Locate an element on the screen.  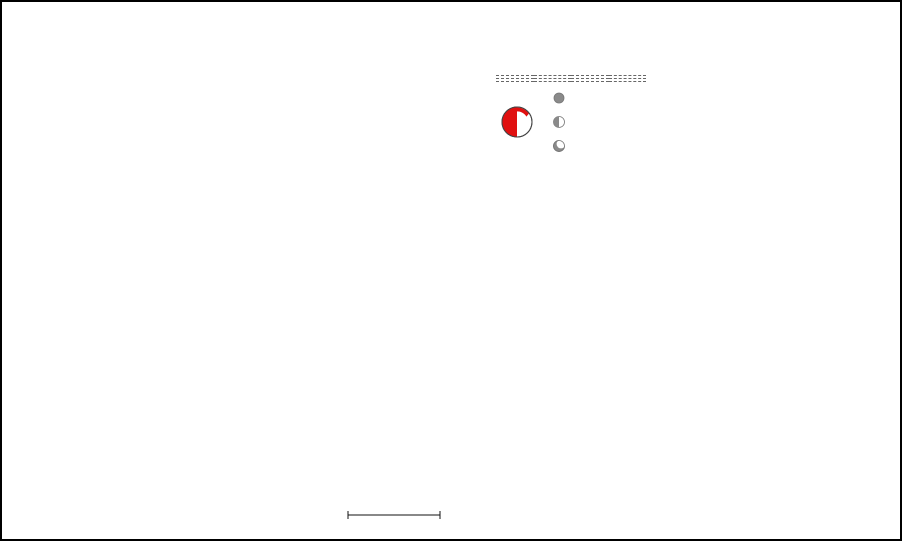
col-rake is located at coordinates (627, 74).